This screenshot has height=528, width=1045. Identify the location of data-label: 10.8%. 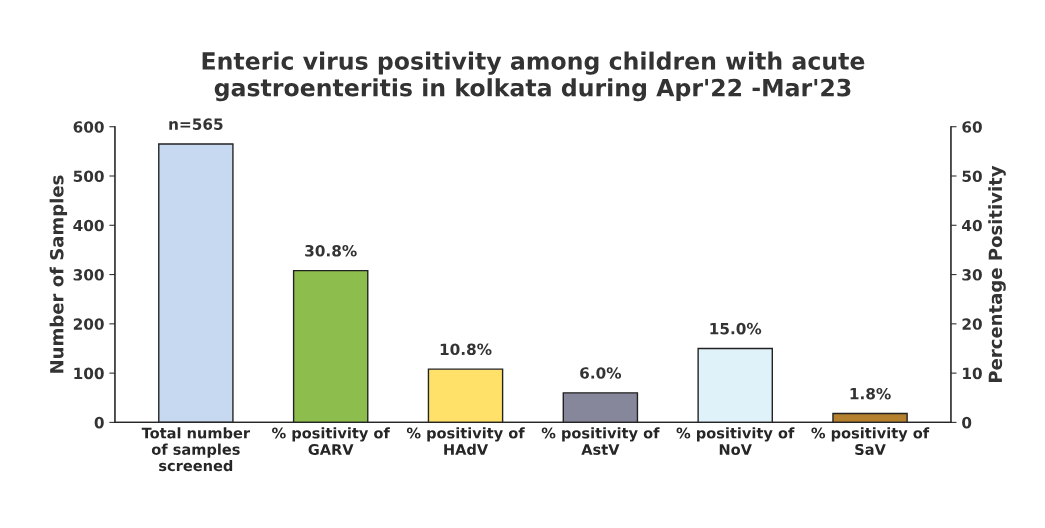
(466, 349).